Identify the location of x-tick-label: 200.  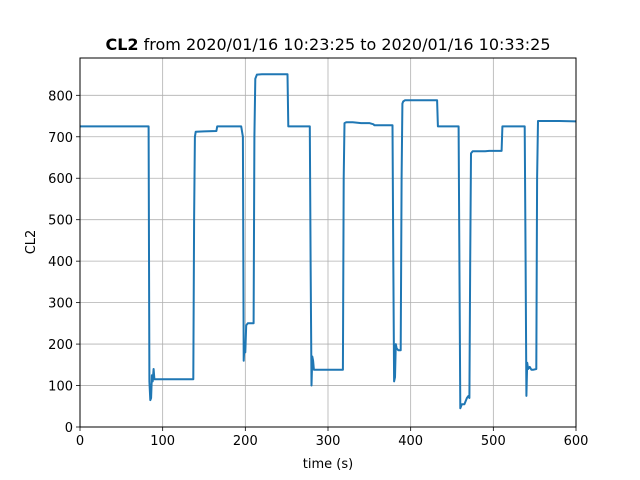
(245, 441).